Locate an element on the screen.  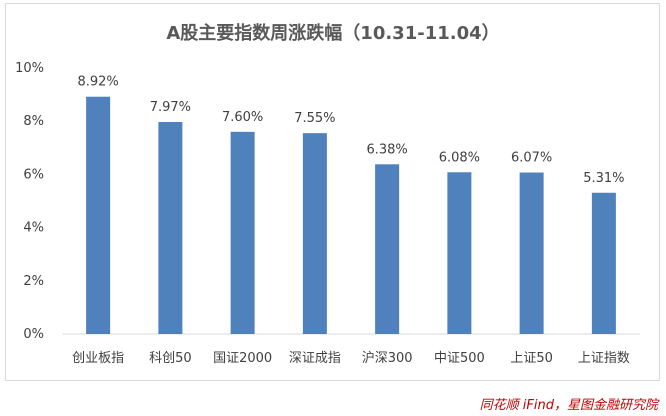
y-tick-label: 2% is located at coordinates (33, 281).